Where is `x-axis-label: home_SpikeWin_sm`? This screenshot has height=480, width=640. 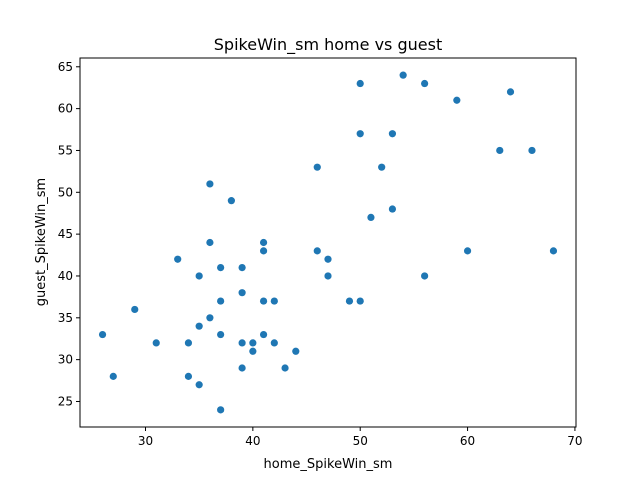 x-axis-label: home_SpikeWin_sm is located at coordinates (328, 464).